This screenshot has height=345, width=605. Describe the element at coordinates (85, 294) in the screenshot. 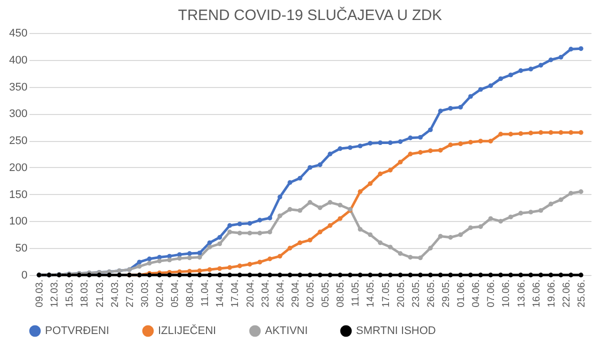

I see `x-tick-label: 18.03.` at that location.